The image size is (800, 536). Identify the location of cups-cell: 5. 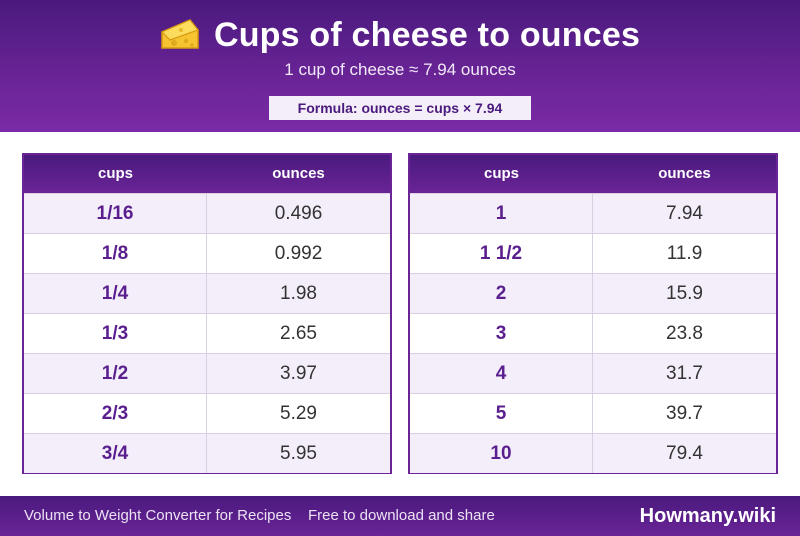
(501, 413).